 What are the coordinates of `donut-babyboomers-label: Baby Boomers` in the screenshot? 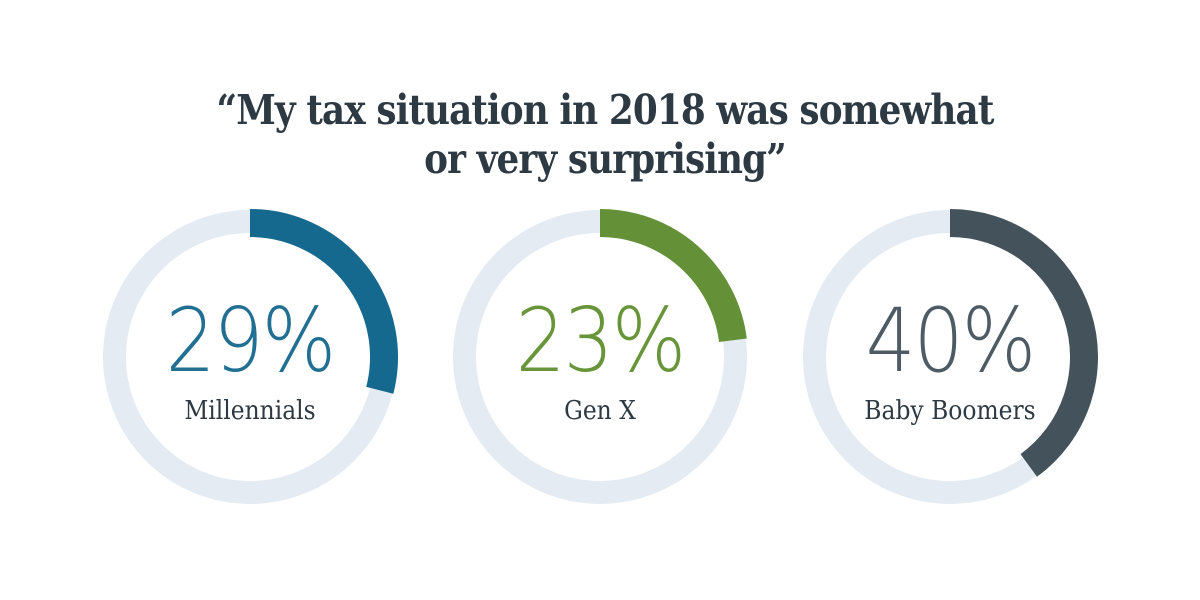 It's located at (950, 411).